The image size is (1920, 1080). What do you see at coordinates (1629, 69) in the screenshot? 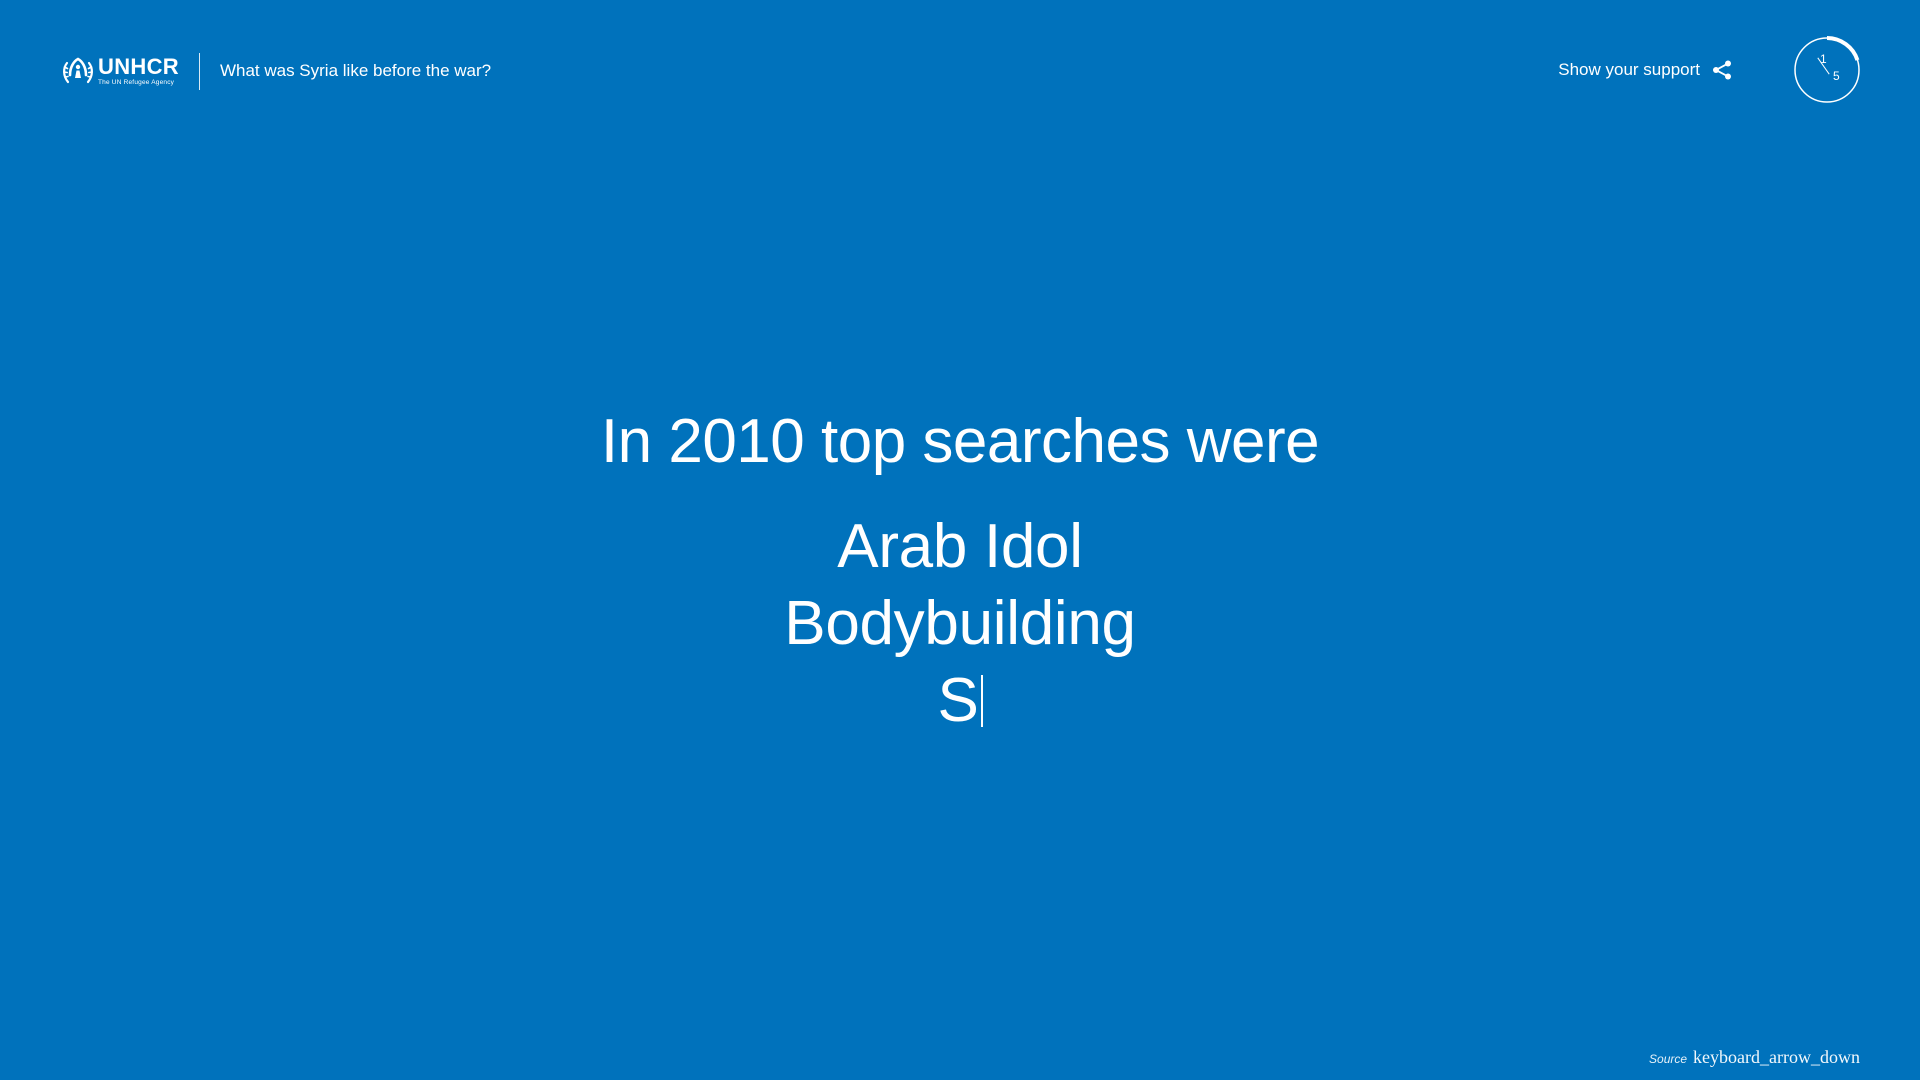
I see `show-support-label: Show your support` at bounding box center [1629, 69].